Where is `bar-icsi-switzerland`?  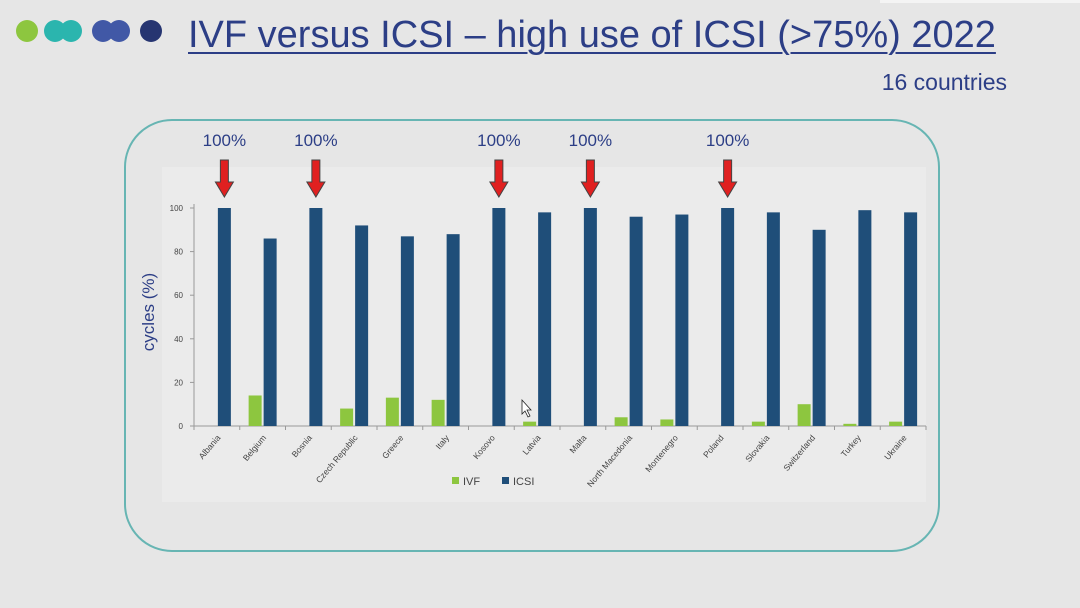 bar-icsi-switzerland is located at coordinates (819, 327).